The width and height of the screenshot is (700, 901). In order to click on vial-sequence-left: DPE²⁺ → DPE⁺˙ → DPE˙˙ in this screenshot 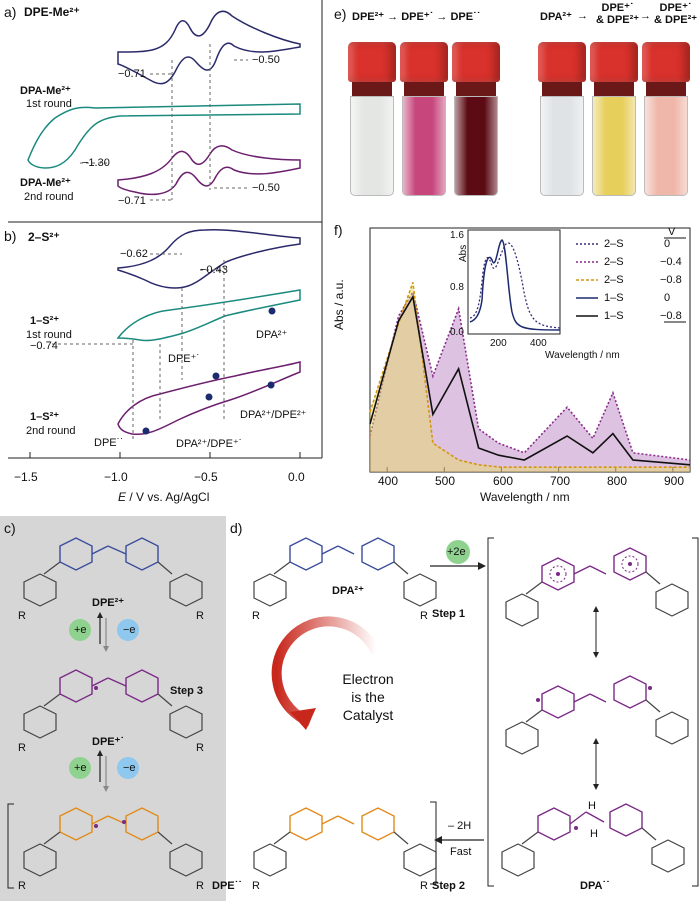, I will do `click(416, 17)`.